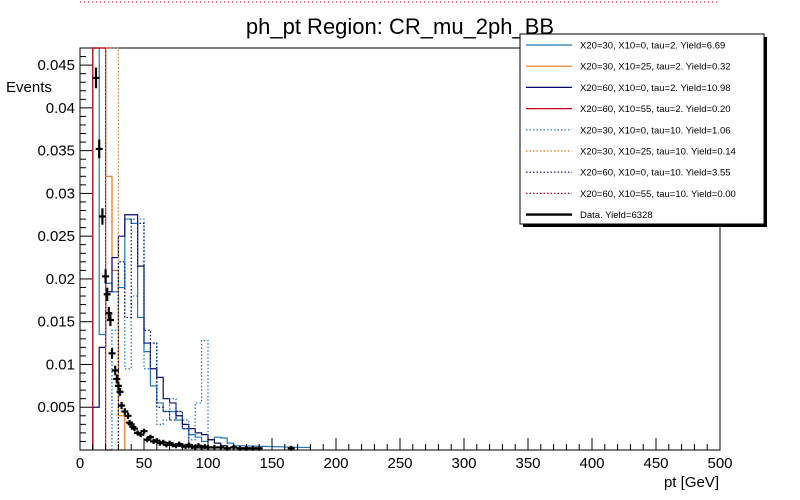 The image size is (800, 500). Describe the element at coordinates (271, 463) in the screenshot. I see `x-tick-label: 150` at that location.